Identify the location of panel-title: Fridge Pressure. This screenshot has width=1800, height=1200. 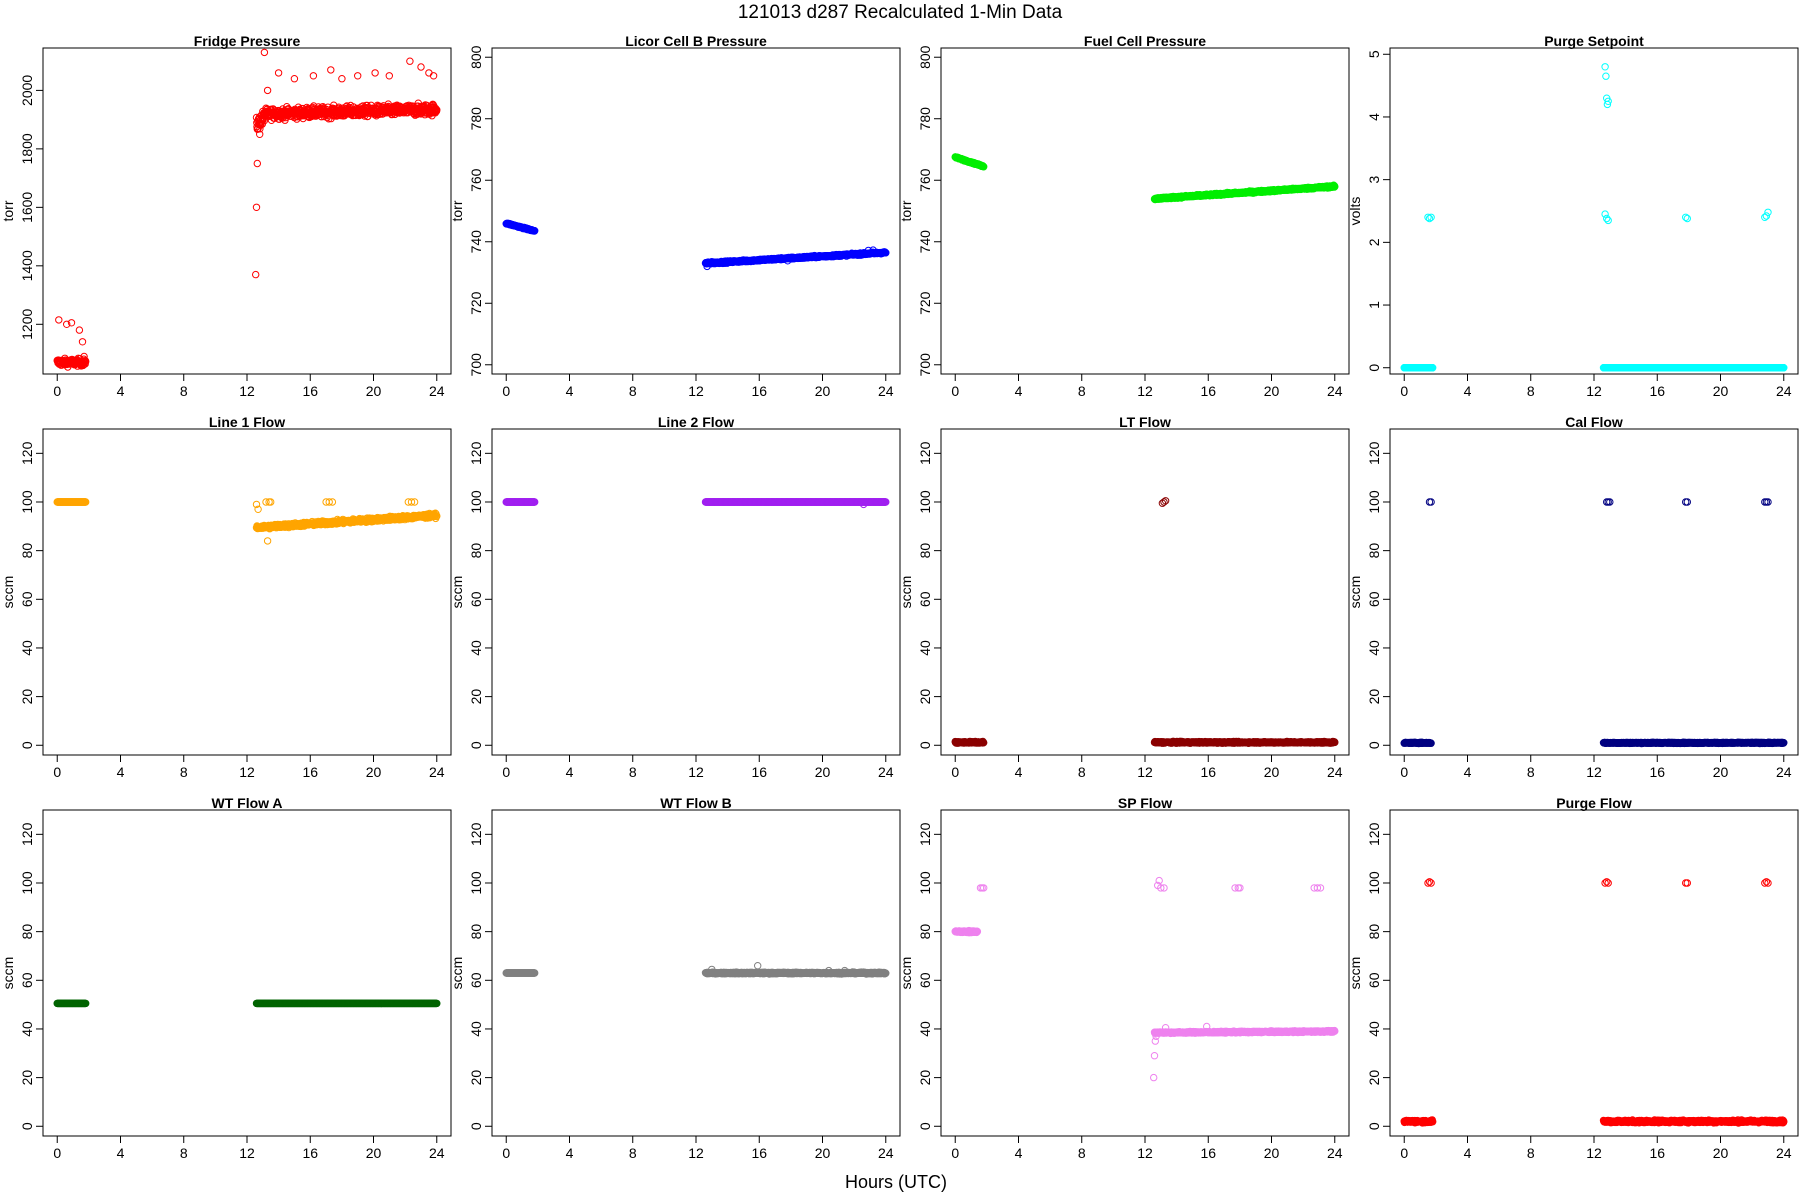
(247, 41).